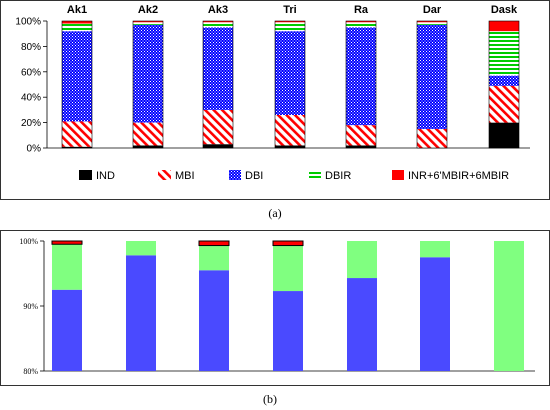 Image resolution: width=550 pixels, height=410 pixels. Describe the element at coordinates (85, 175) in the screenshot. I see `legend-swatch-ind` at that location.